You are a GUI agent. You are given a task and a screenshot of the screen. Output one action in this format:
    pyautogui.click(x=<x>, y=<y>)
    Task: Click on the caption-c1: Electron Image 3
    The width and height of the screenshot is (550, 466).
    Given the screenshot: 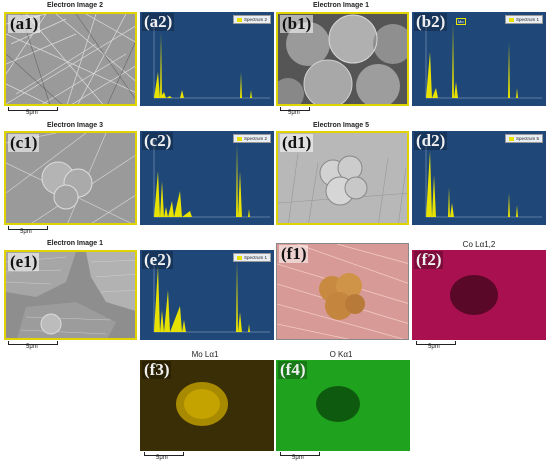 What is the action you would take?
    pyautogui.click(x=75, y=125)
    